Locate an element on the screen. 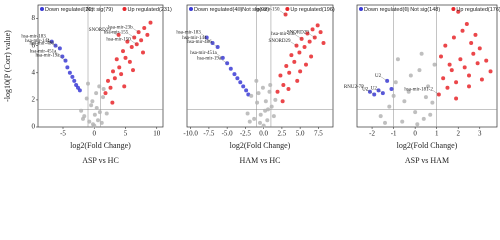 This screenshot has width=500, height=240. x-tick-label: -2 is located at coordinates (372, 134).